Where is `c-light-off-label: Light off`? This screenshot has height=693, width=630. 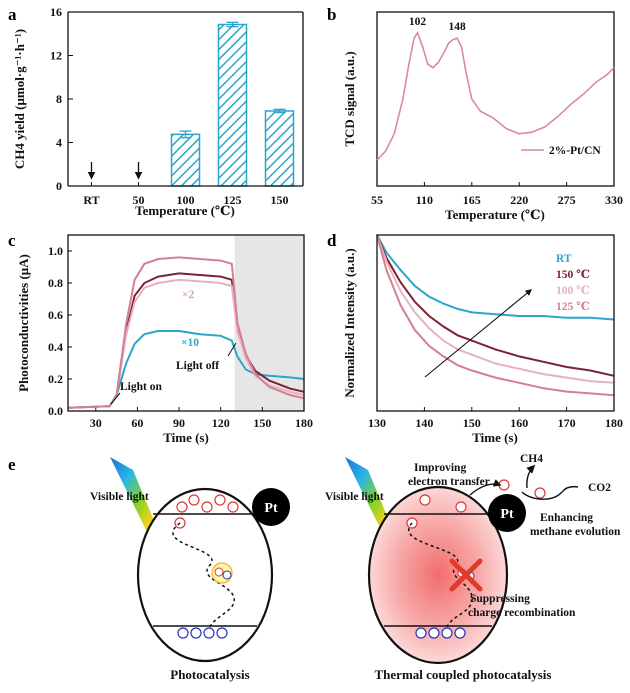 c-light-off-label: Light off is located at coordinates (197, 366).